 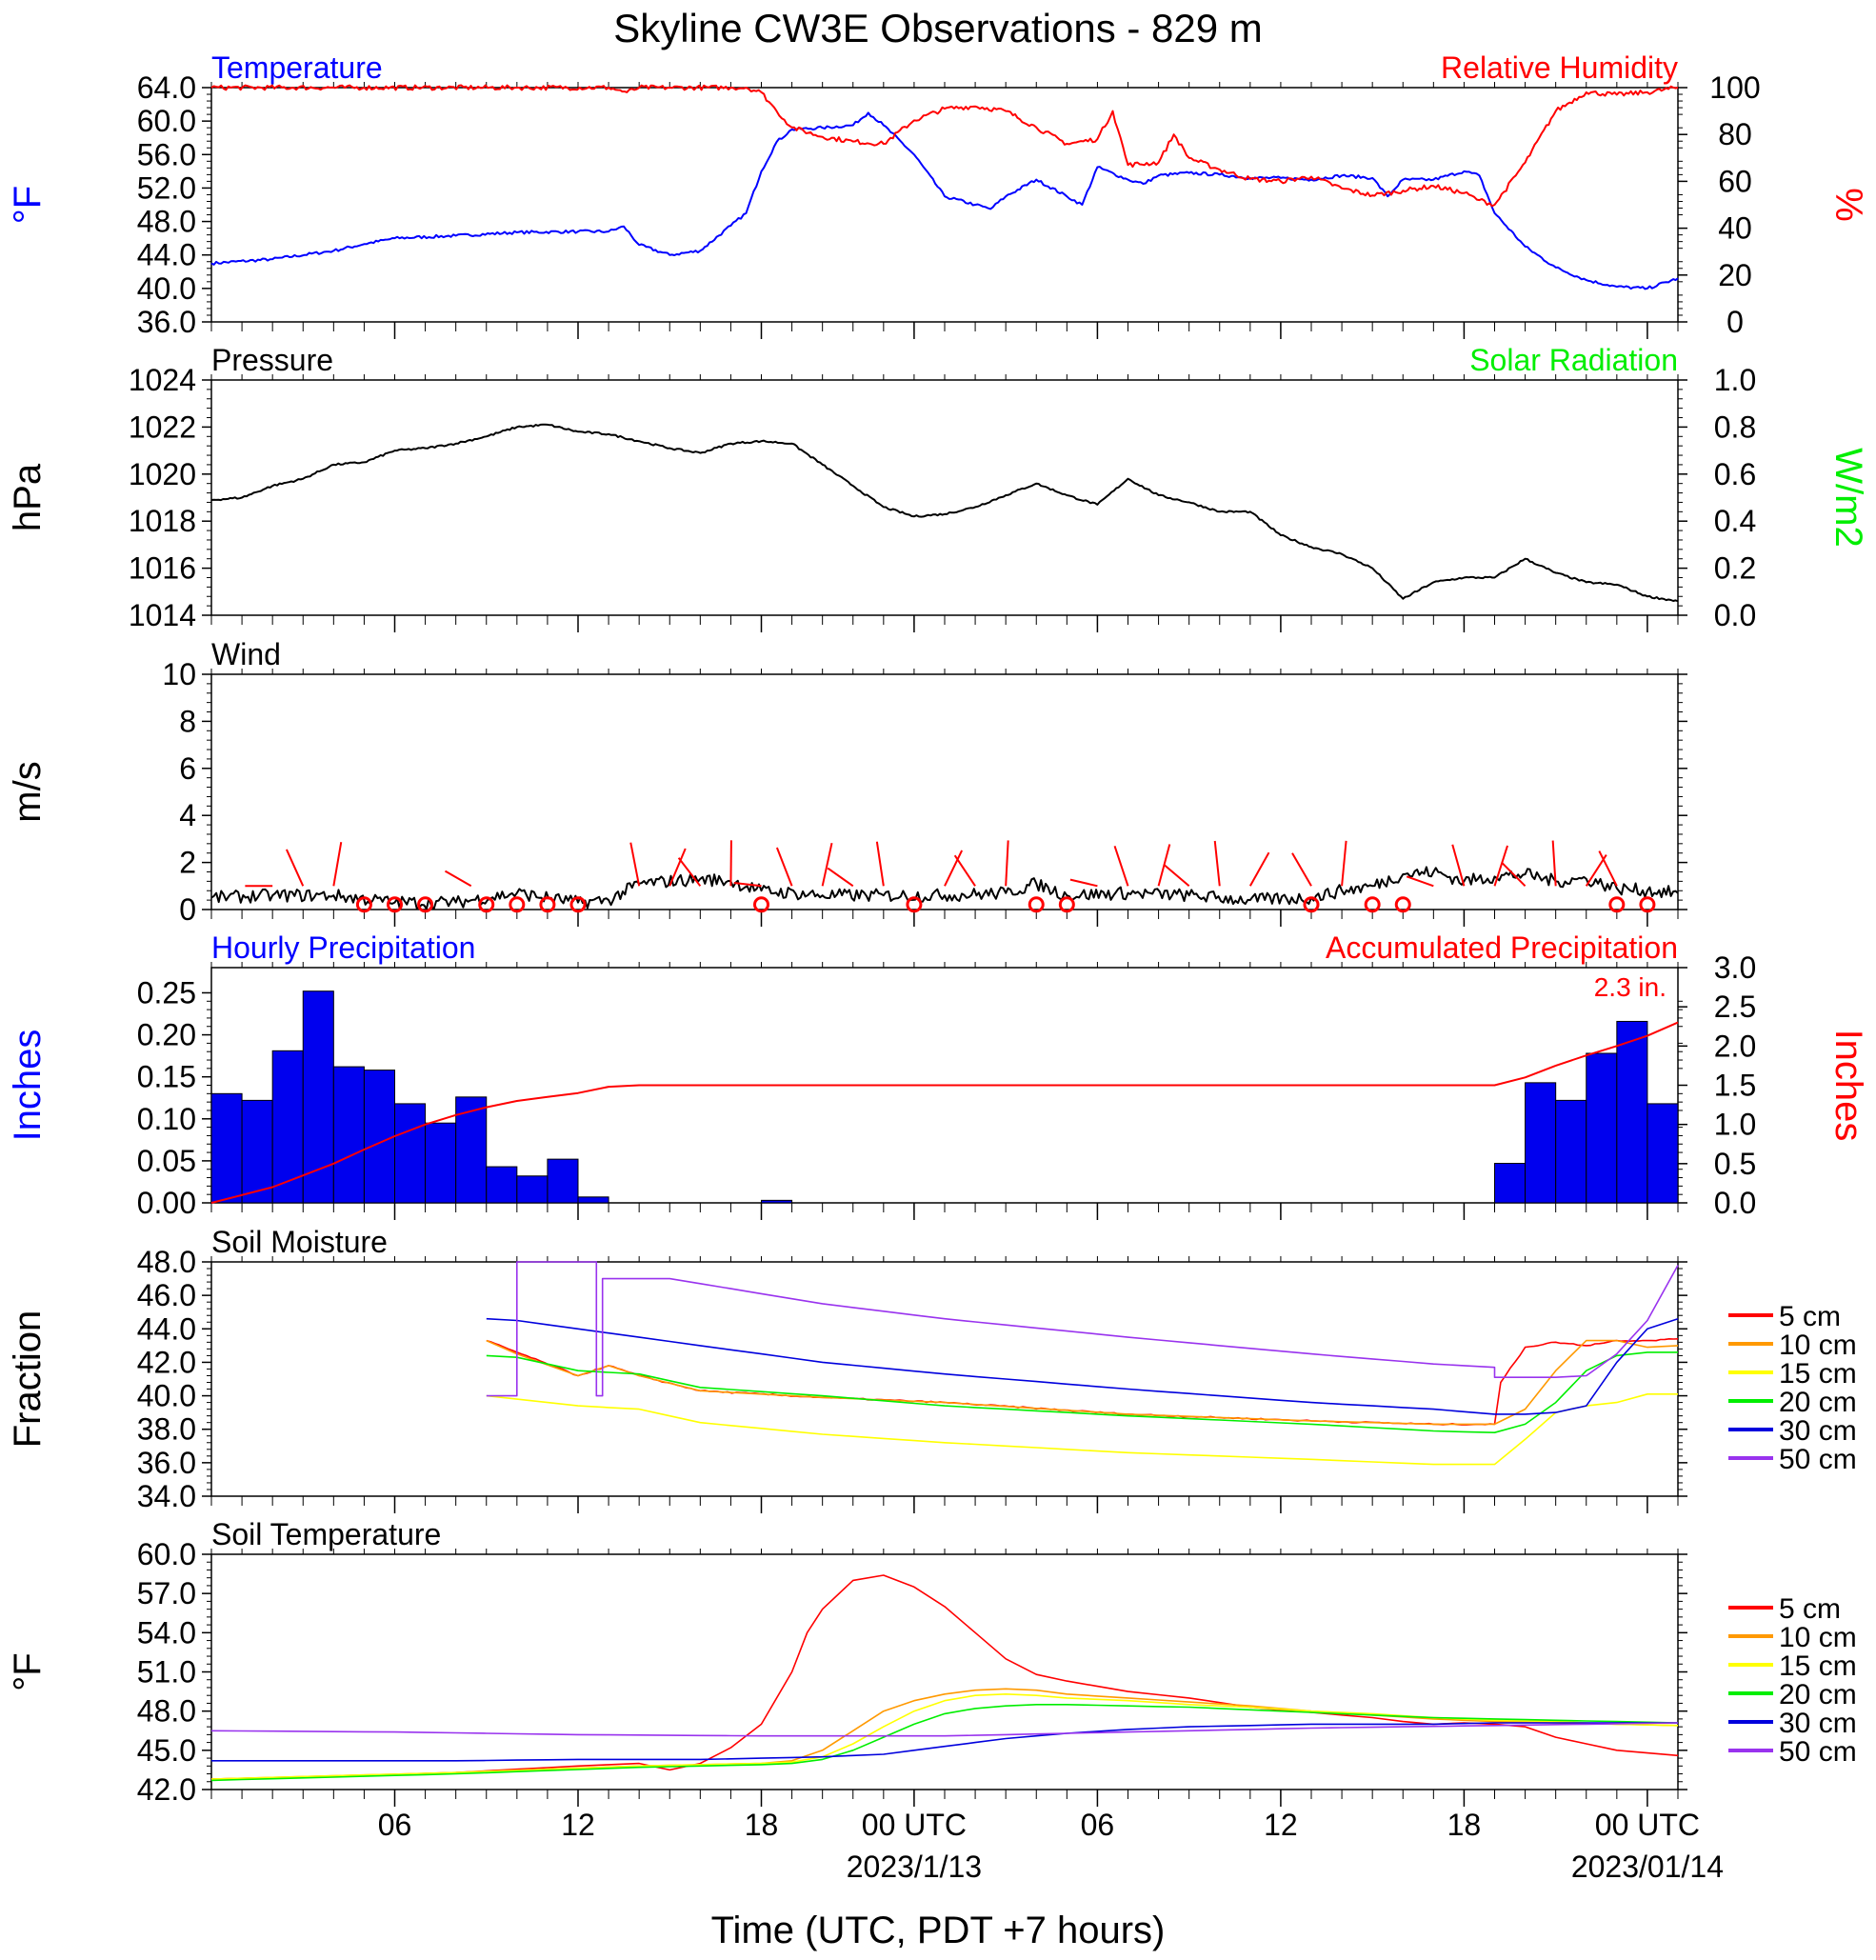 I want to click on pressure-solar-ylabel-right: W/m2, so click(x=1848, y=497).